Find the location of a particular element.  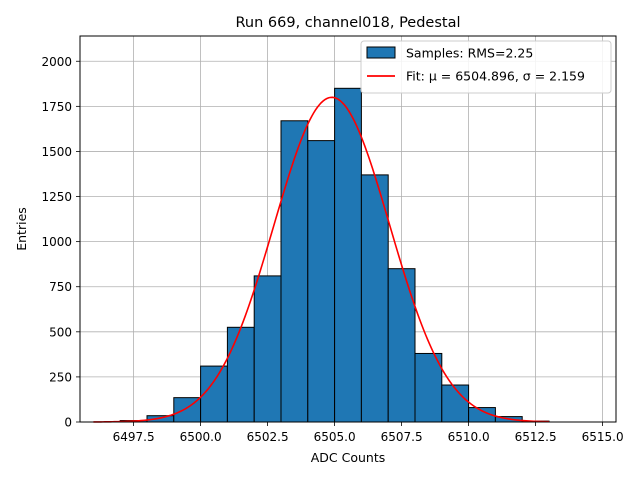

legend-box is located at coordinates (486, 67).